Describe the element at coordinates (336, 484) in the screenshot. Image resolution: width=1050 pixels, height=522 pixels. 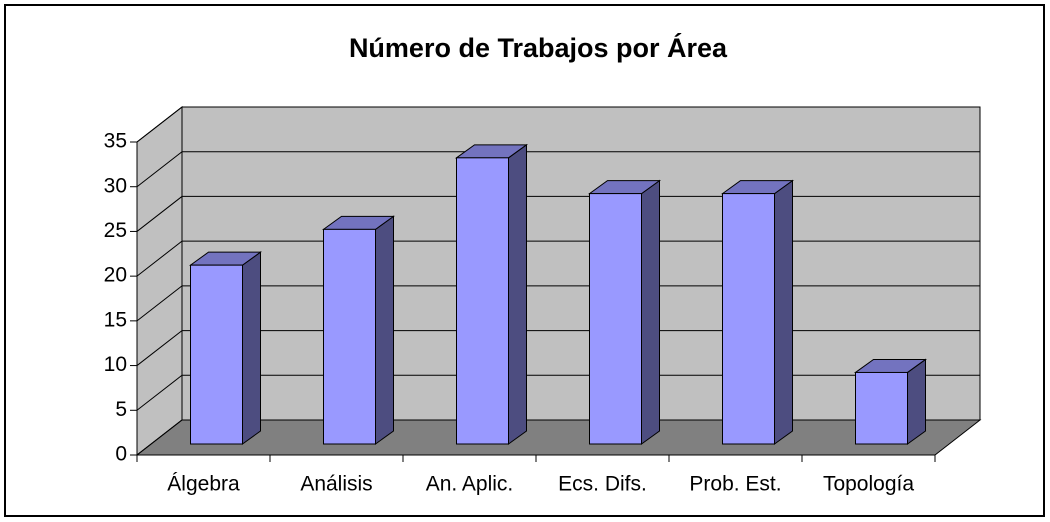
I see `x-tick-label: Análisis` at that location.